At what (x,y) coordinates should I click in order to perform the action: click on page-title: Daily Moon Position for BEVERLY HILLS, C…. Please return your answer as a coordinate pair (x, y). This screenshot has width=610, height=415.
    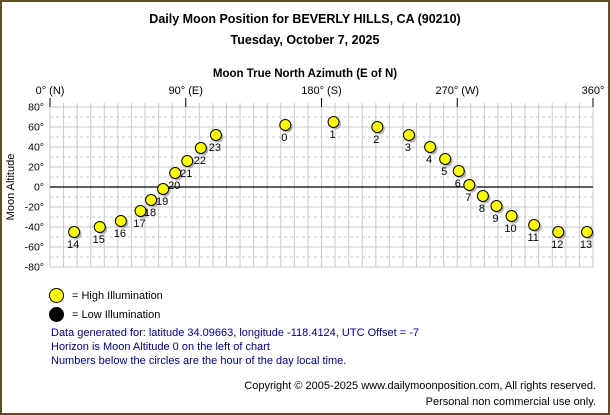
    Looking at the image, I should click on (305, 19).